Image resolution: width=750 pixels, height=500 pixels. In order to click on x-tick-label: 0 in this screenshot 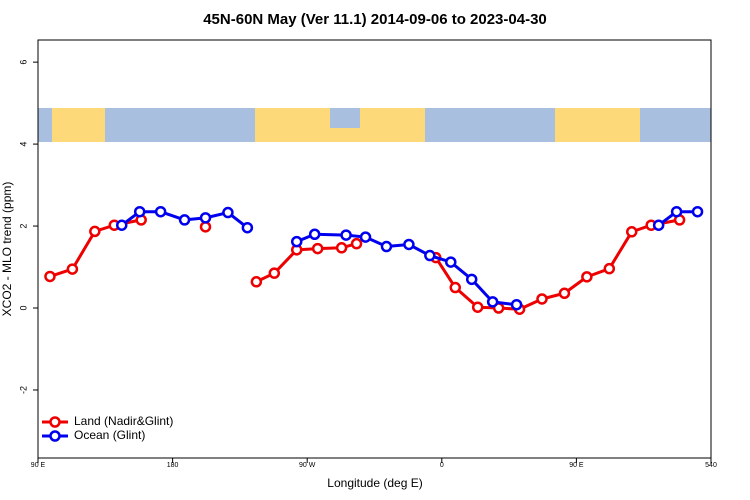, I will do `click(442, 465)`.